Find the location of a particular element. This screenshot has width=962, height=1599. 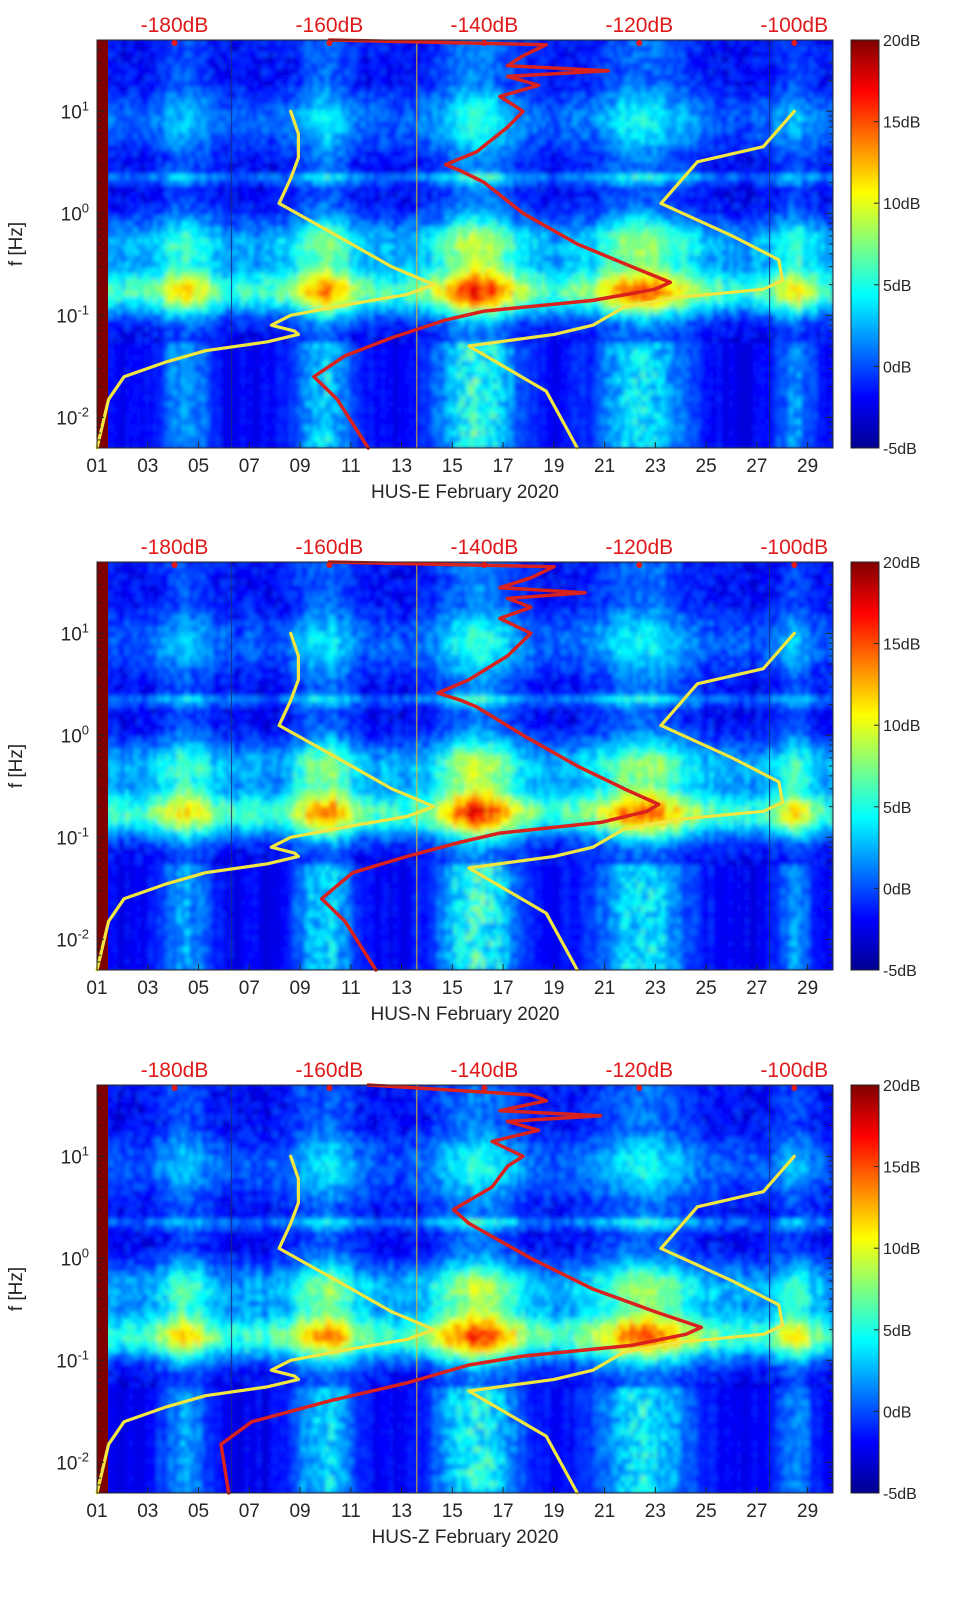

x-tick-label: 21 is located at coordinates (604, 988).